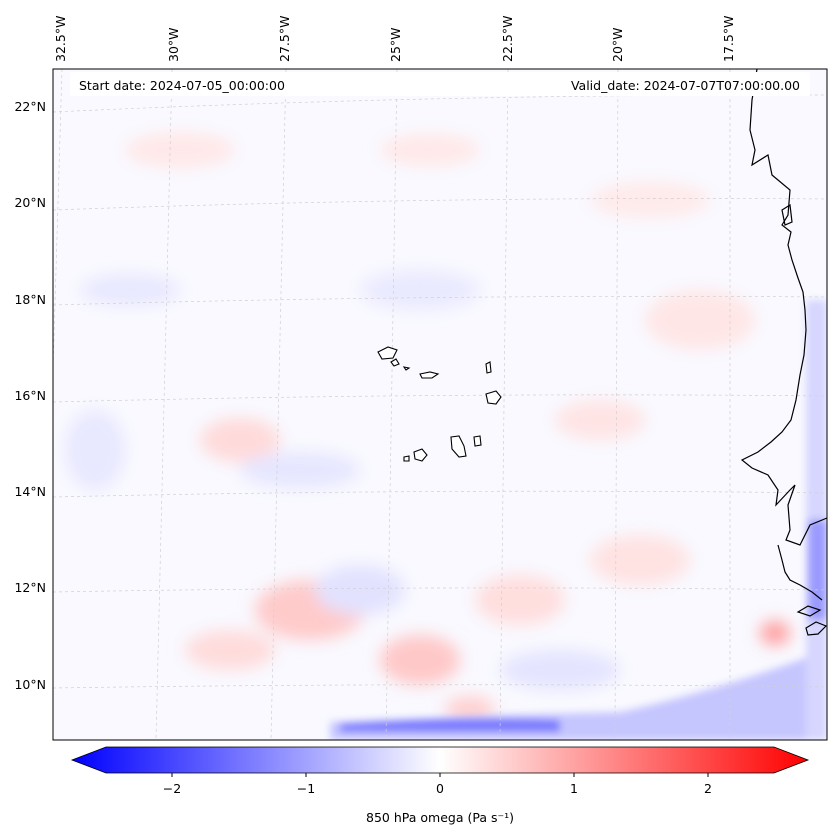  What do you see at coordinates (458, 446) in the screenshot?
I see `island-santiago` at bounding box center [458, 446].